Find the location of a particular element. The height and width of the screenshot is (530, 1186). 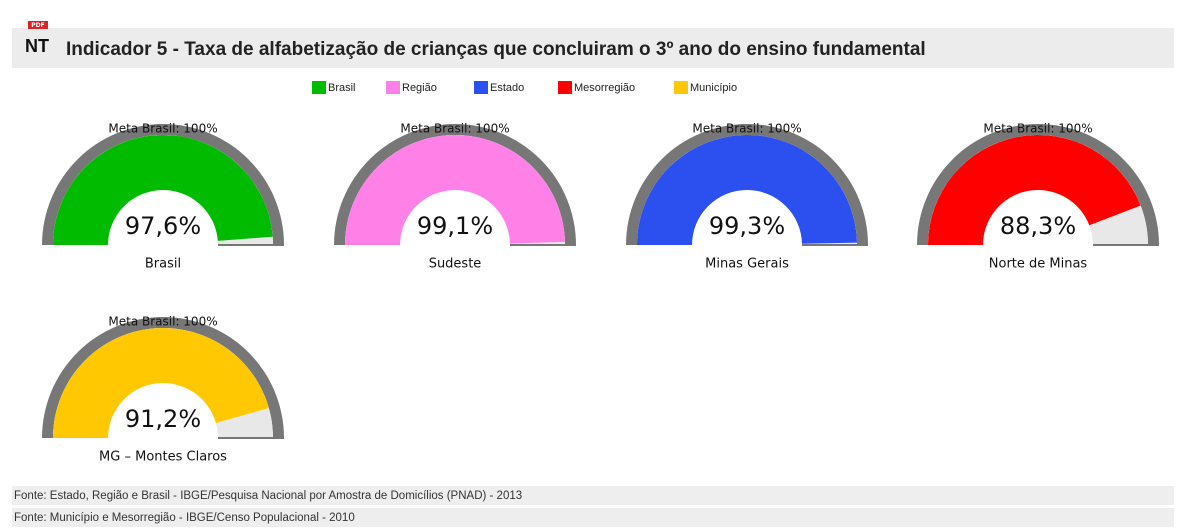

icon-badge: PDF is located at coordinates (37, 25).